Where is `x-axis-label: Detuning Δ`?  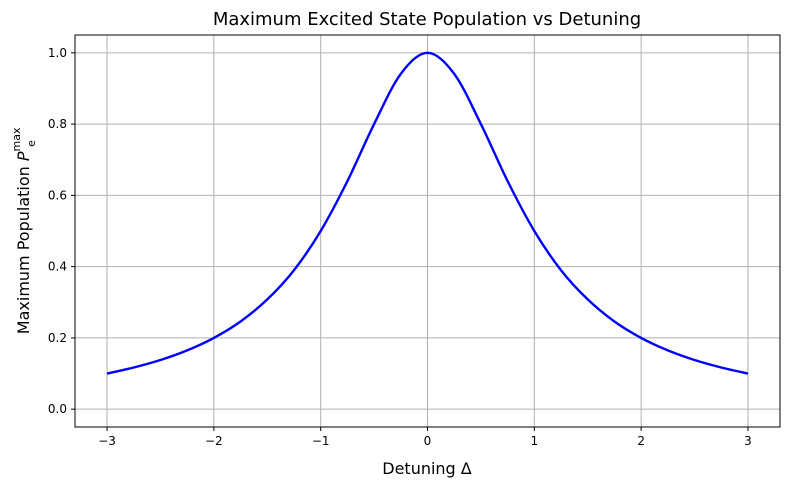 x-axis-label: Detuning Δ is located at coordinates (427, 468).